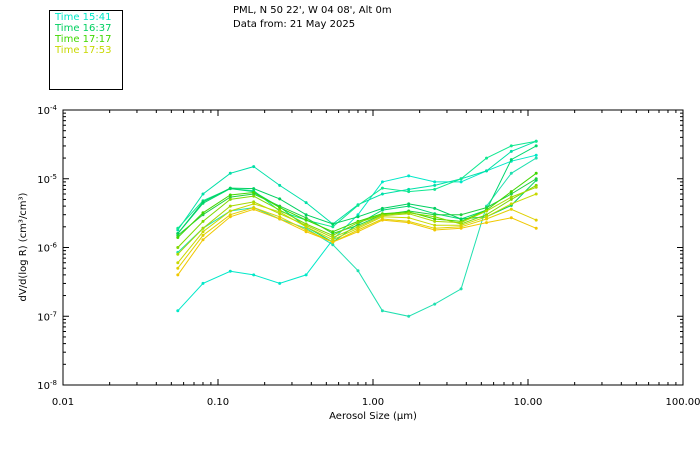 This screenshot has width=700, height=450. I want to click on x-tick-label: 10.00, so click(528, 402).